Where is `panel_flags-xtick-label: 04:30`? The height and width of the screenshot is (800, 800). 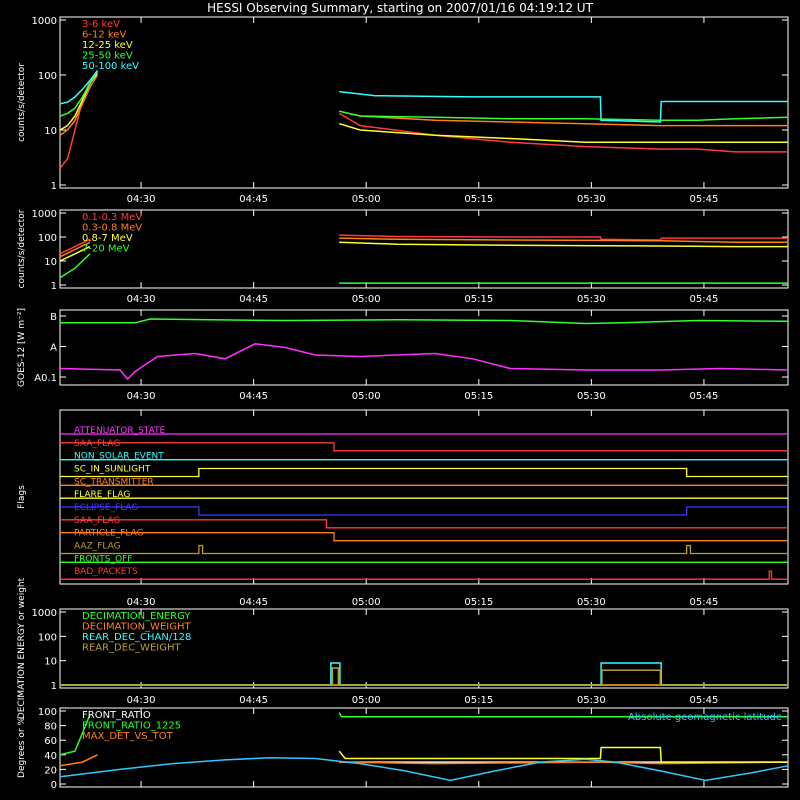
panel_flags-xtick-label: 04:30 is located at coordinates (141, 602).